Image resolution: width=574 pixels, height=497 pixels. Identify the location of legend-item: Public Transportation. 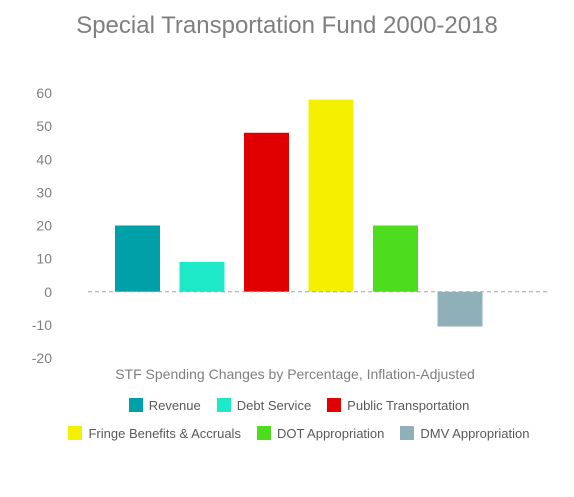
(398, 405).